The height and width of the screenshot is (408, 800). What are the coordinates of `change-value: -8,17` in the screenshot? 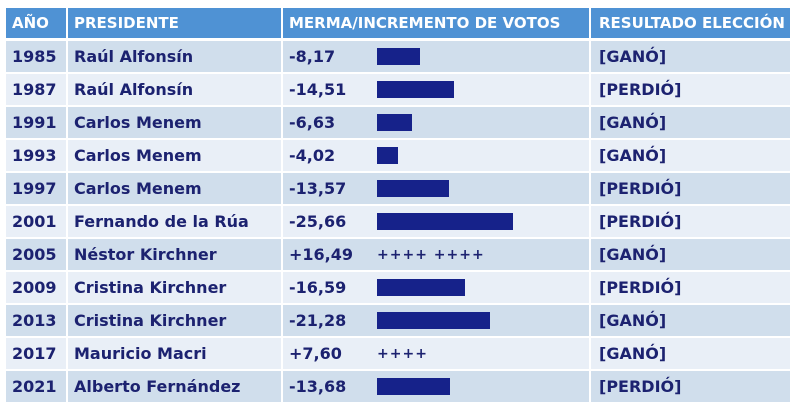 It's located at (312, 56).